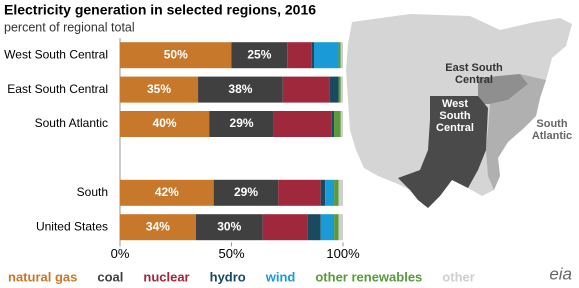 The height and width of the screenshot is (288, 579). What do you see at coordinates (455, 104) in the screenshot?
I see `map-label-line: West` at bounding box center [455, 104].